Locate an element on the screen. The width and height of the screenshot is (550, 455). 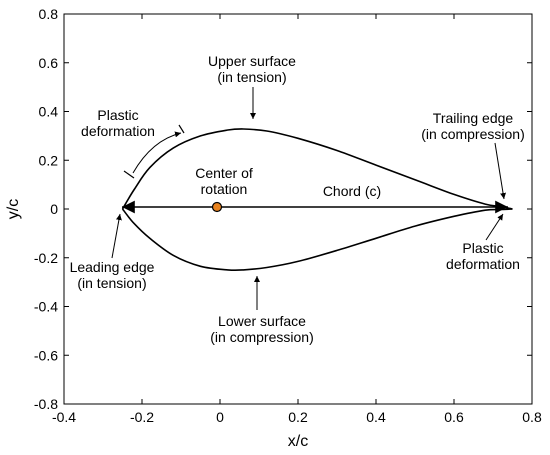
y-tick-label: 0.4 is located at coordinates (49, 112).